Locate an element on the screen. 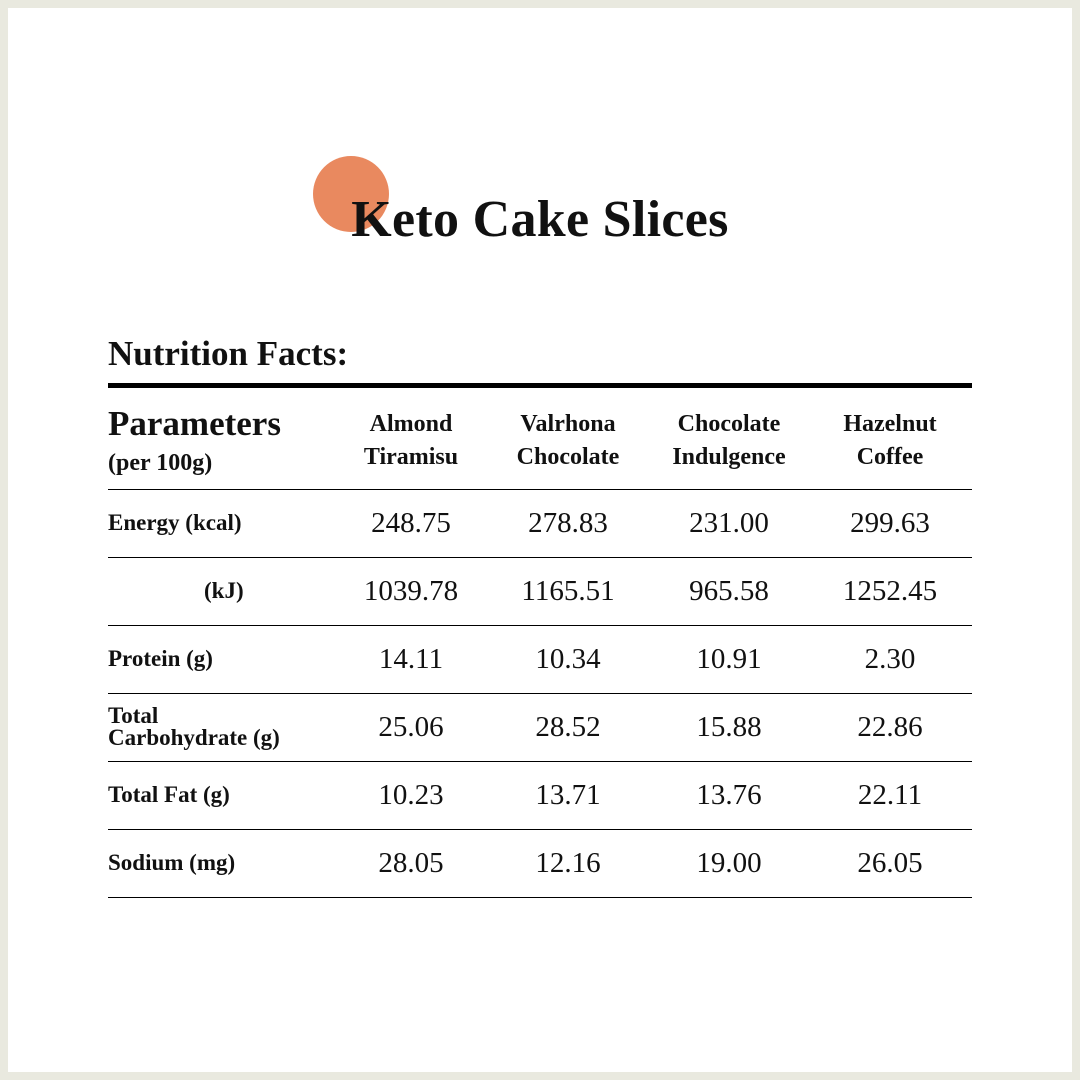  row-label-line: Total is located at coordinates (133, 715).